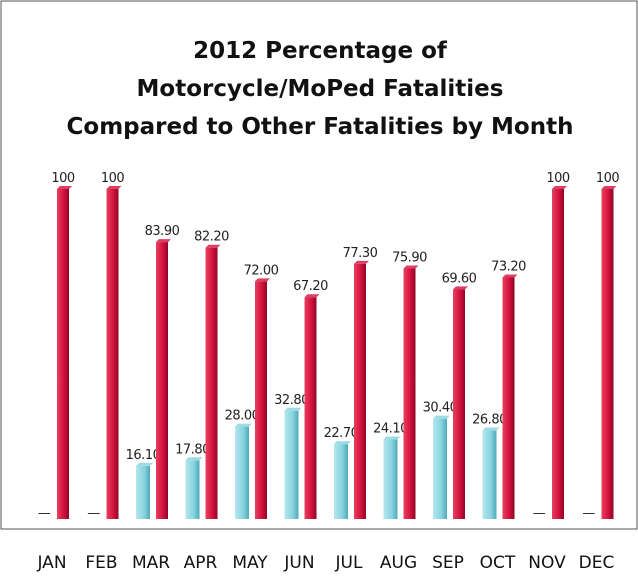  I want to click on x-tick-label: FEB, so click(101, 563).